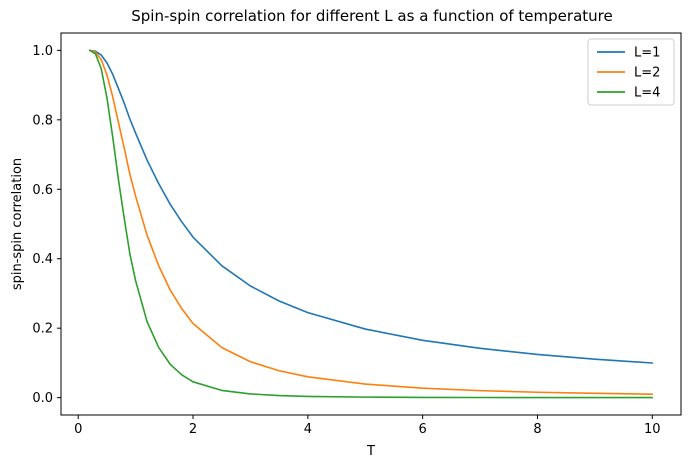  What do you see at coordinates (78, 429) in the screenshot?
I see `x-tick-label: 0` at bounding box center [78, 429].